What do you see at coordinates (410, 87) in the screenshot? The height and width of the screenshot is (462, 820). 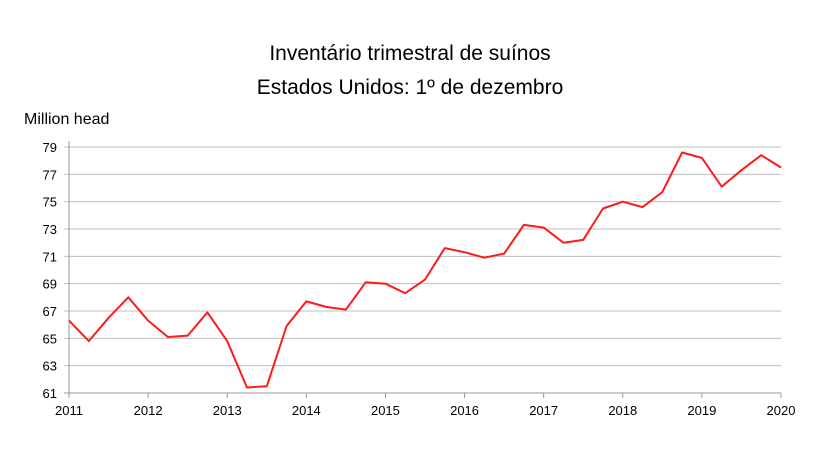 I see `chart-subtitle: Estados Unidos: 1º de dezembro` at bounding box center [410, 87].